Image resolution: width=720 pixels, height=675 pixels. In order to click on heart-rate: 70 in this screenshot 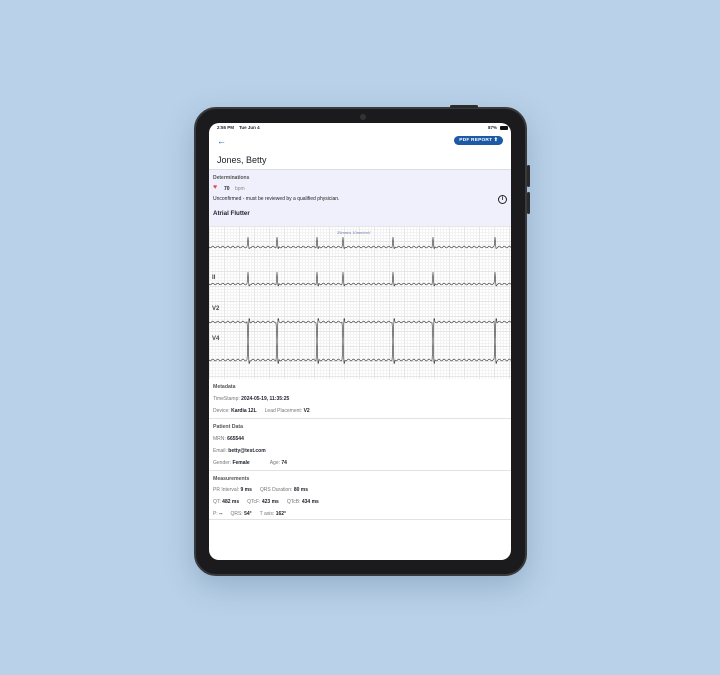, I will do `click(227, 189)`.